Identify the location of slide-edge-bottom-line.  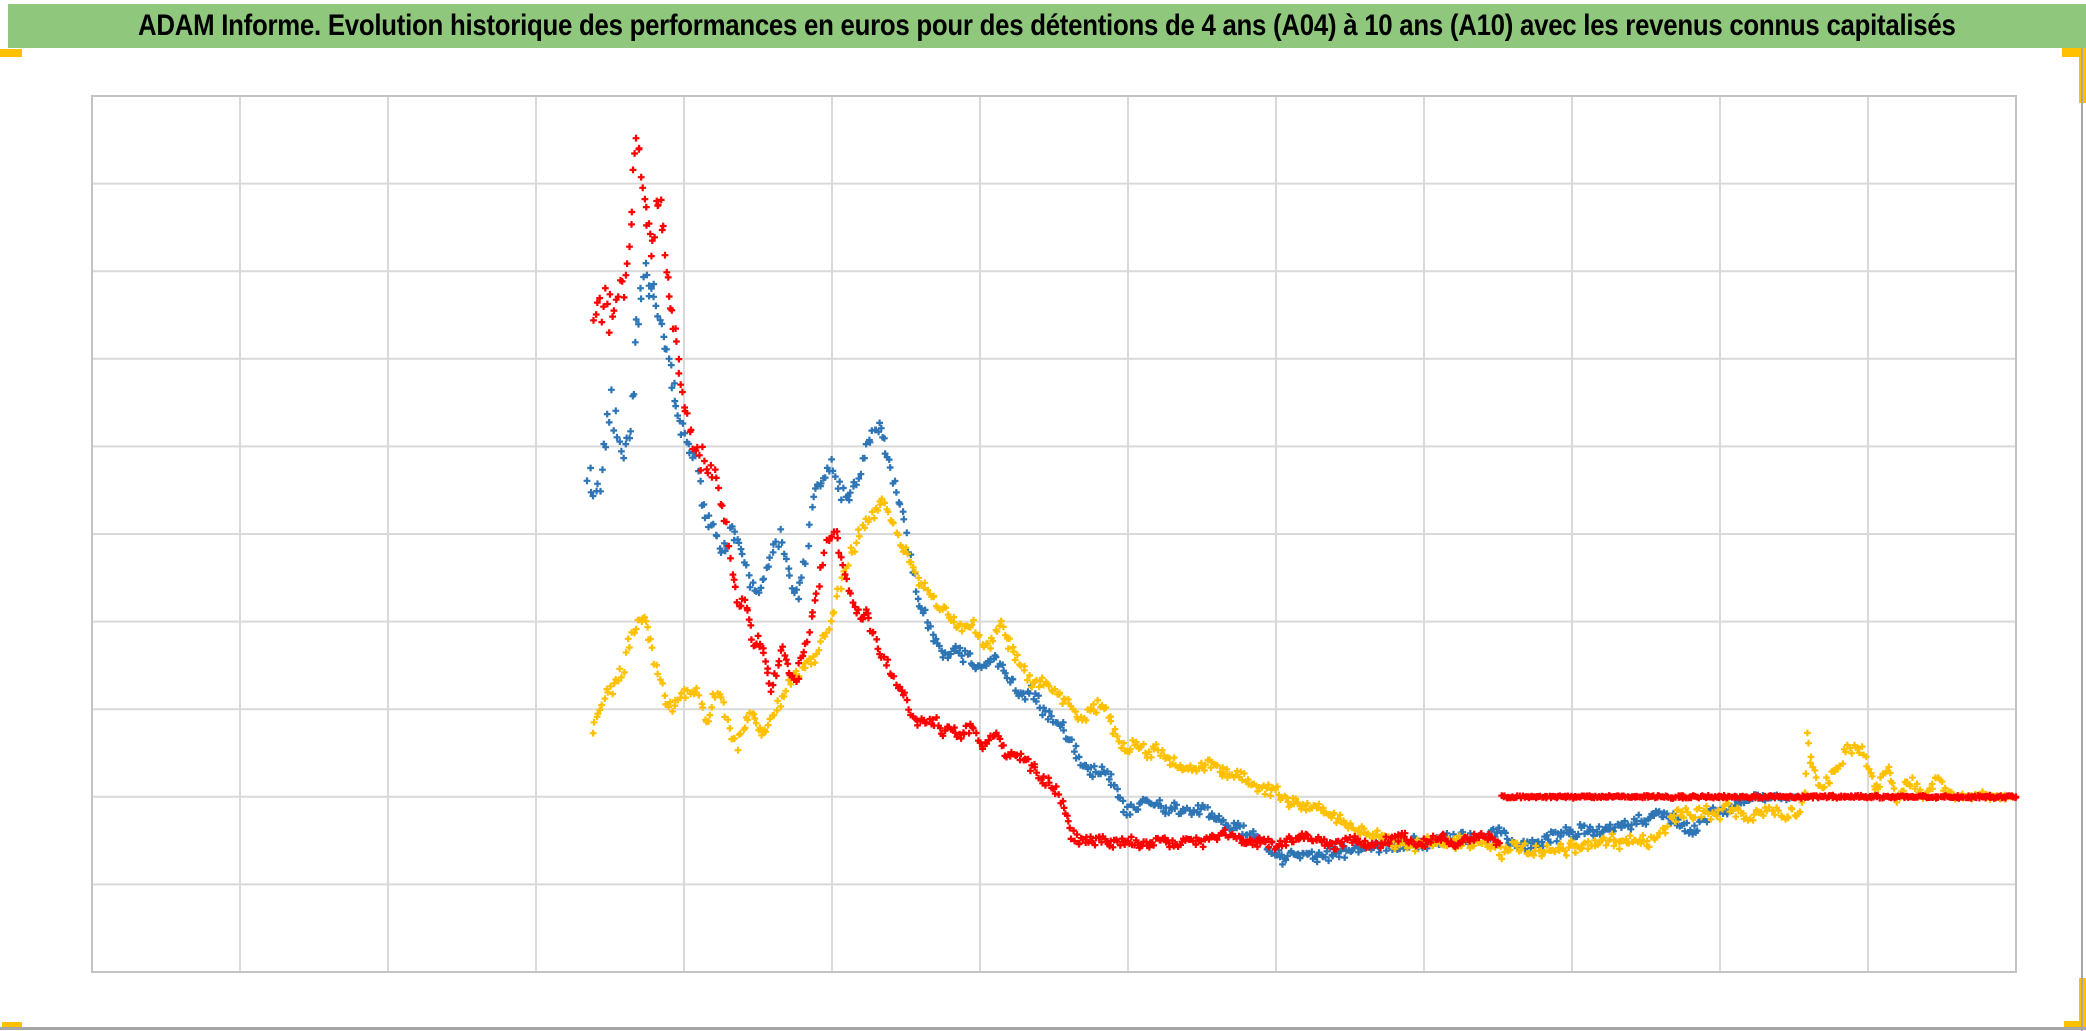
(1043, 1028).